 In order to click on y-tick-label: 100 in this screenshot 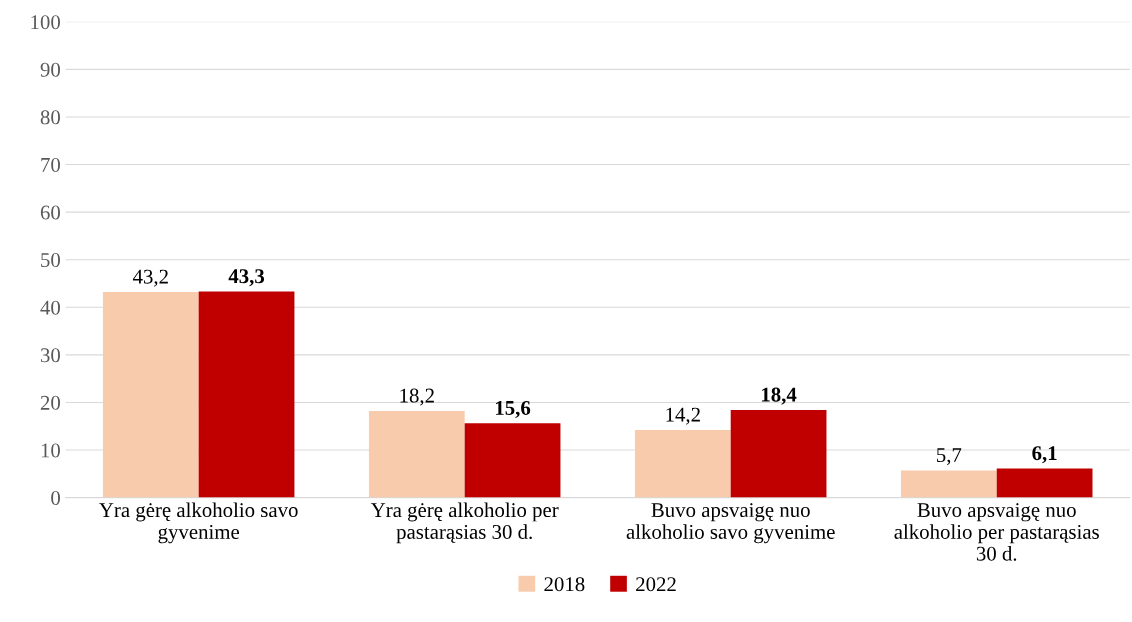, I will do `click(45, 22)`.